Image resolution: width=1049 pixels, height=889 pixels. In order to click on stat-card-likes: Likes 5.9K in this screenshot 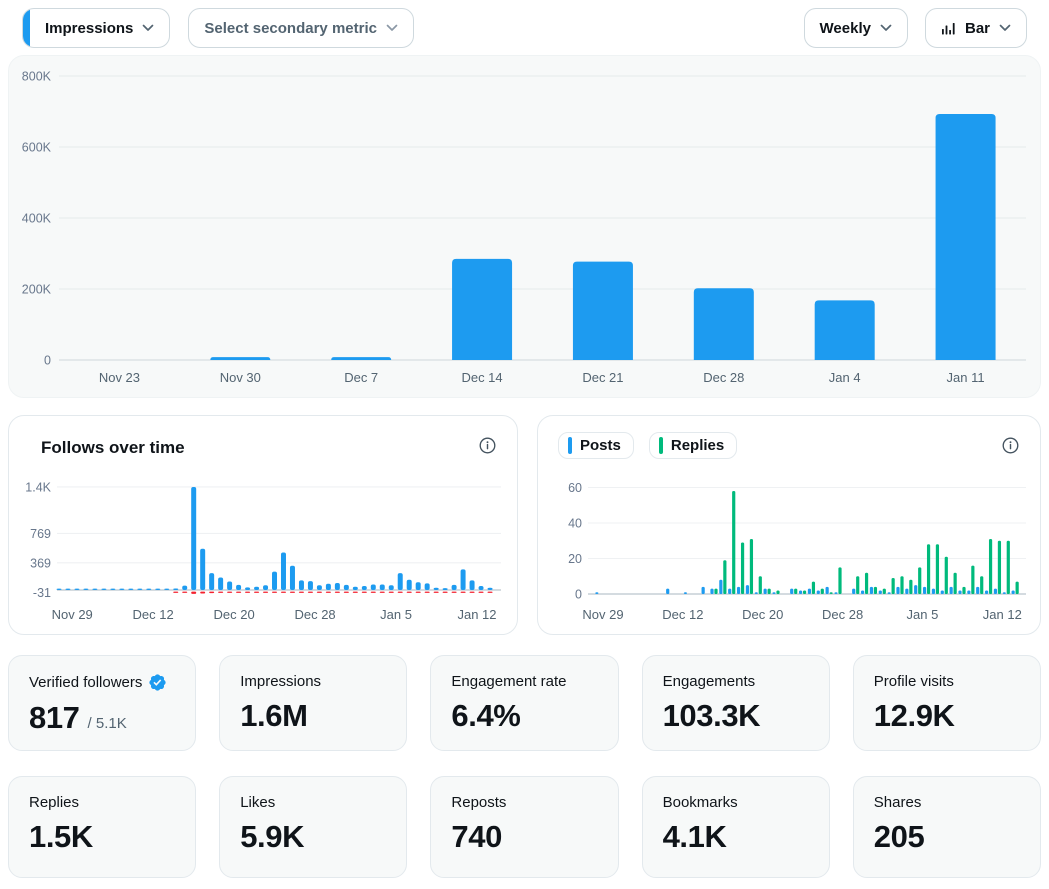, I will do `click(313, 827)`.